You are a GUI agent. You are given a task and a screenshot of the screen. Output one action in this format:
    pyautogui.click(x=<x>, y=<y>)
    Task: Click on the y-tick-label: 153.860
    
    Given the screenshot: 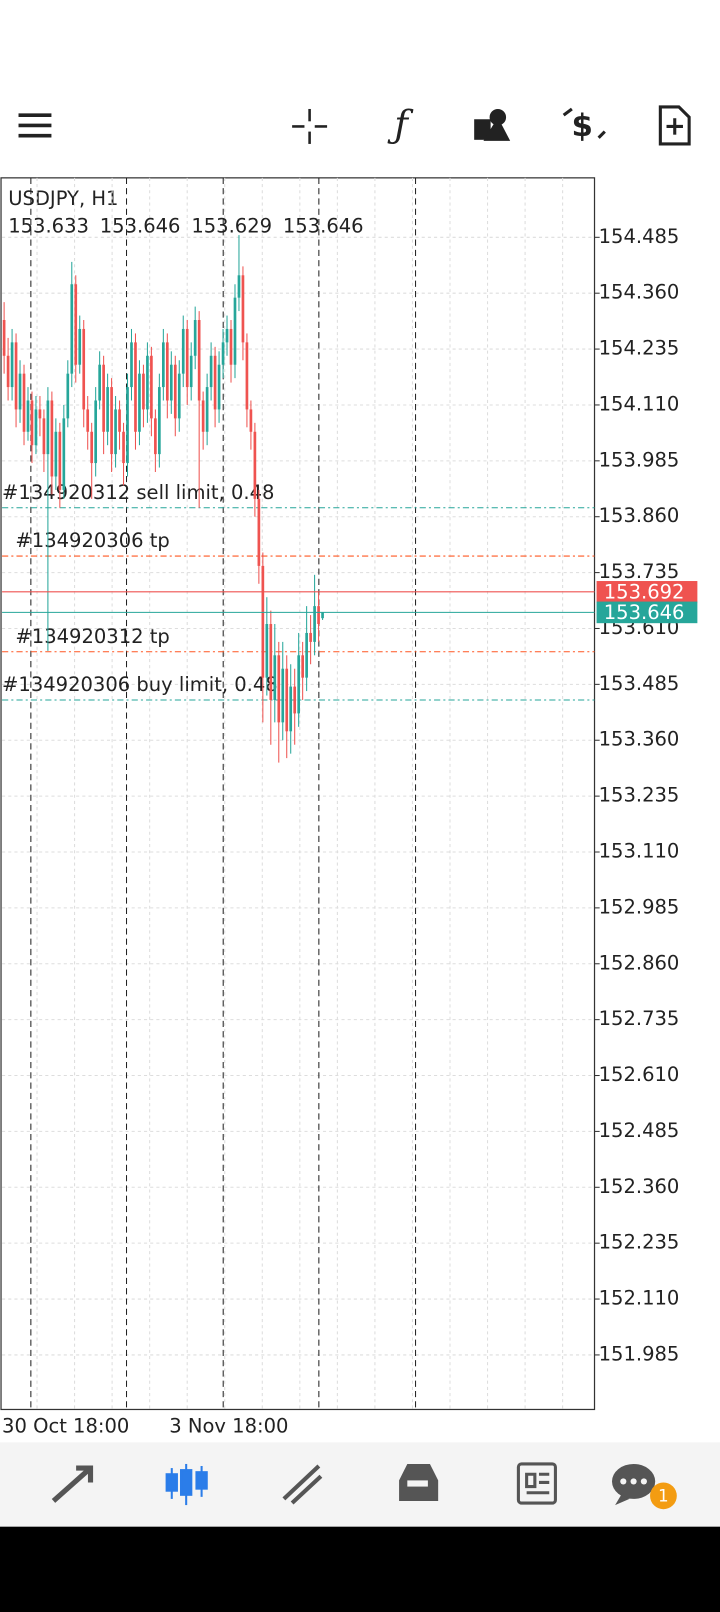 What is the action you would take?
    pyautogui.click(x=639, y=515)
    